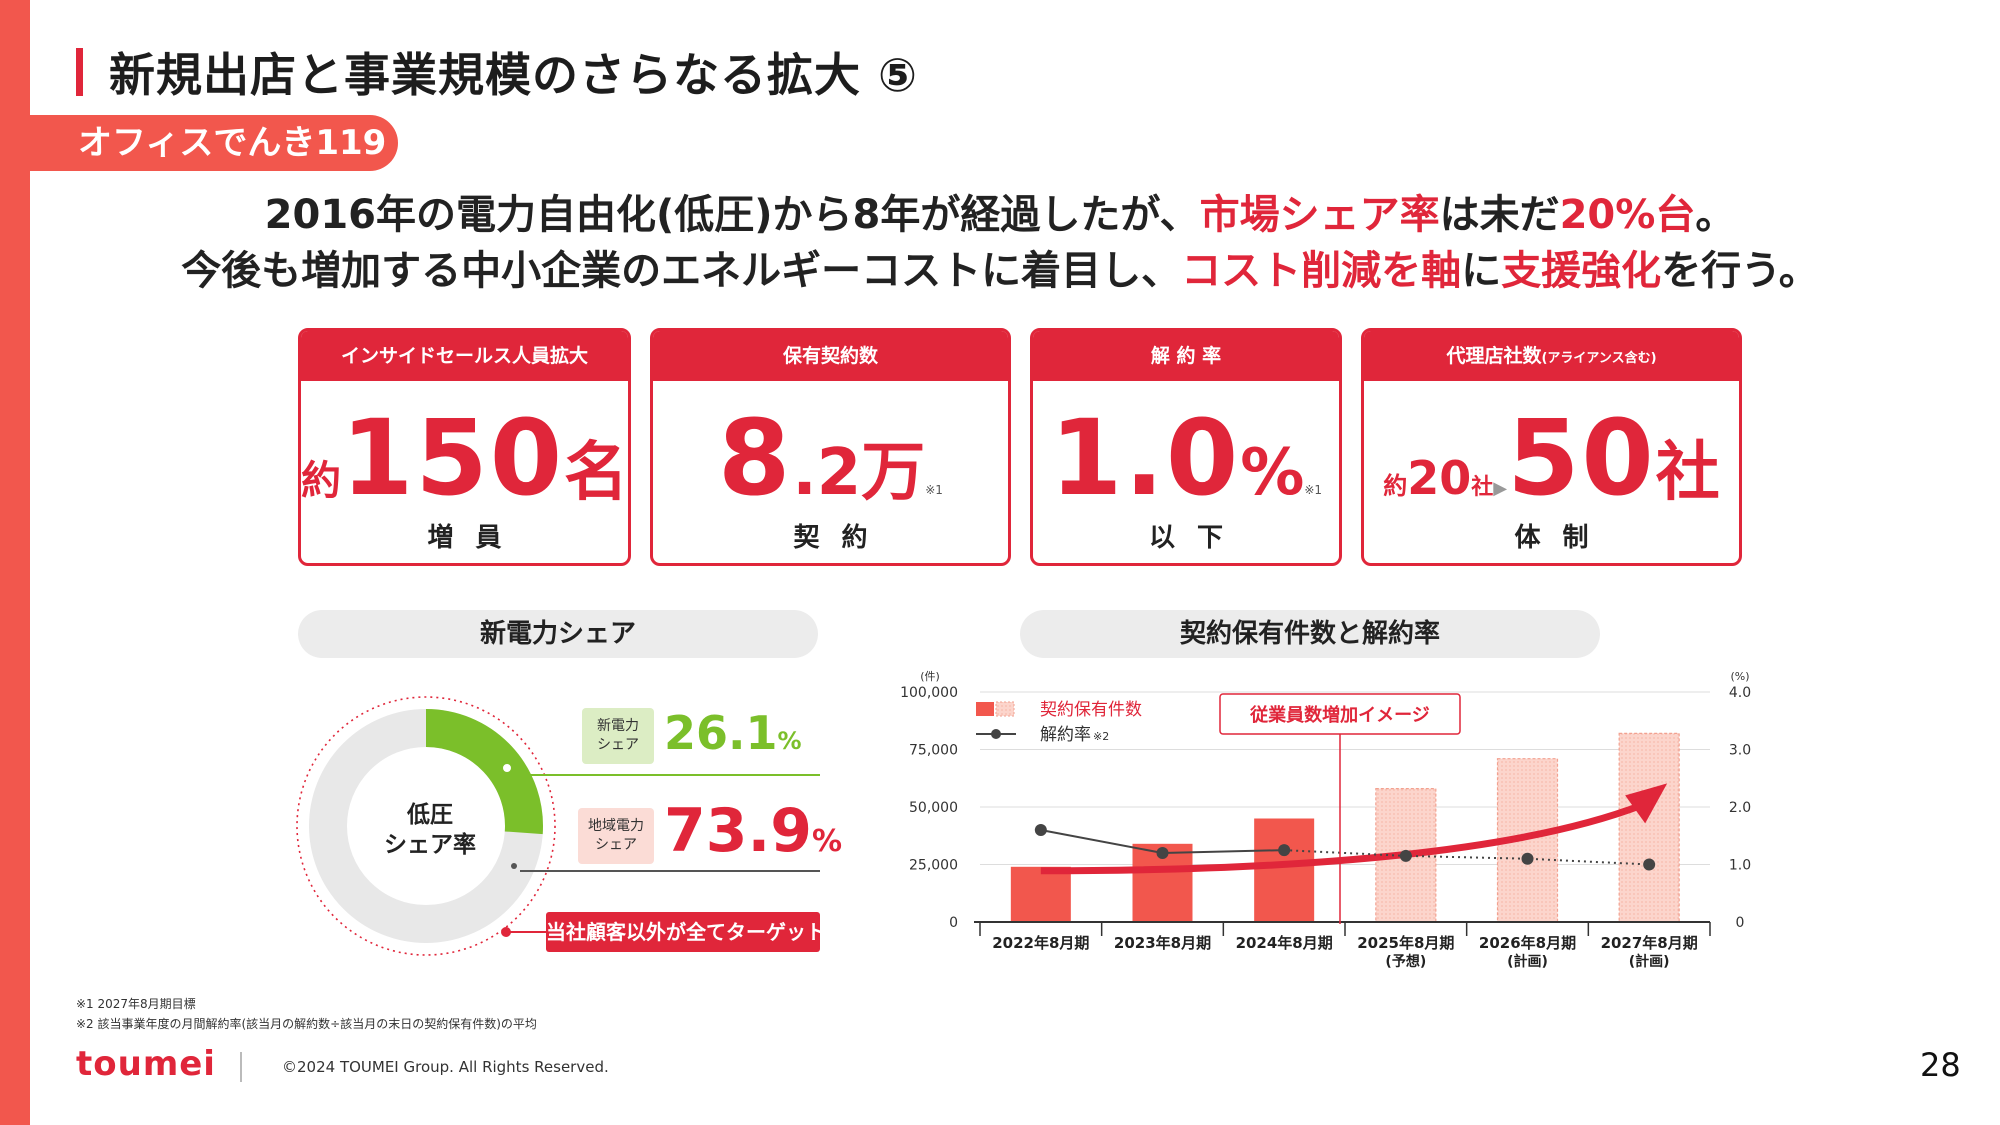 Image resolution: width=2000 pixels, height=1125 pixels. Describe the element at coordinates (507, 768) in the screenshot. I see `donut-marker-new` at that location.